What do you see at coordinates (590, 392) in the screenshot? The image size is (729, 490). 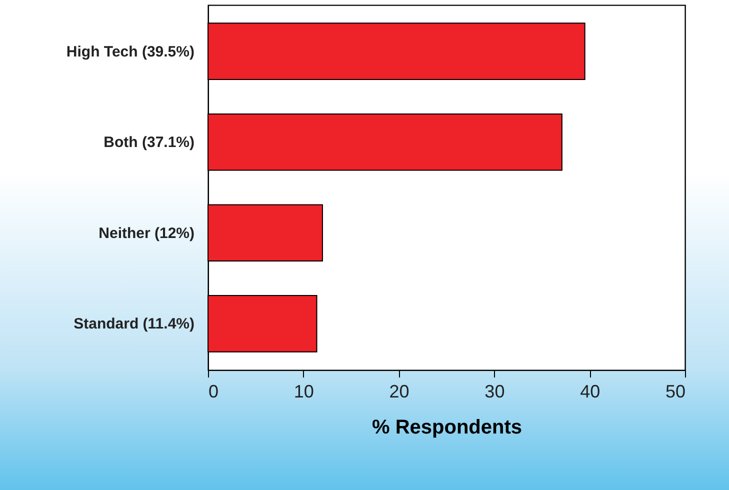 I see `x-tick-label: 40` at bounding box center [590, 392].